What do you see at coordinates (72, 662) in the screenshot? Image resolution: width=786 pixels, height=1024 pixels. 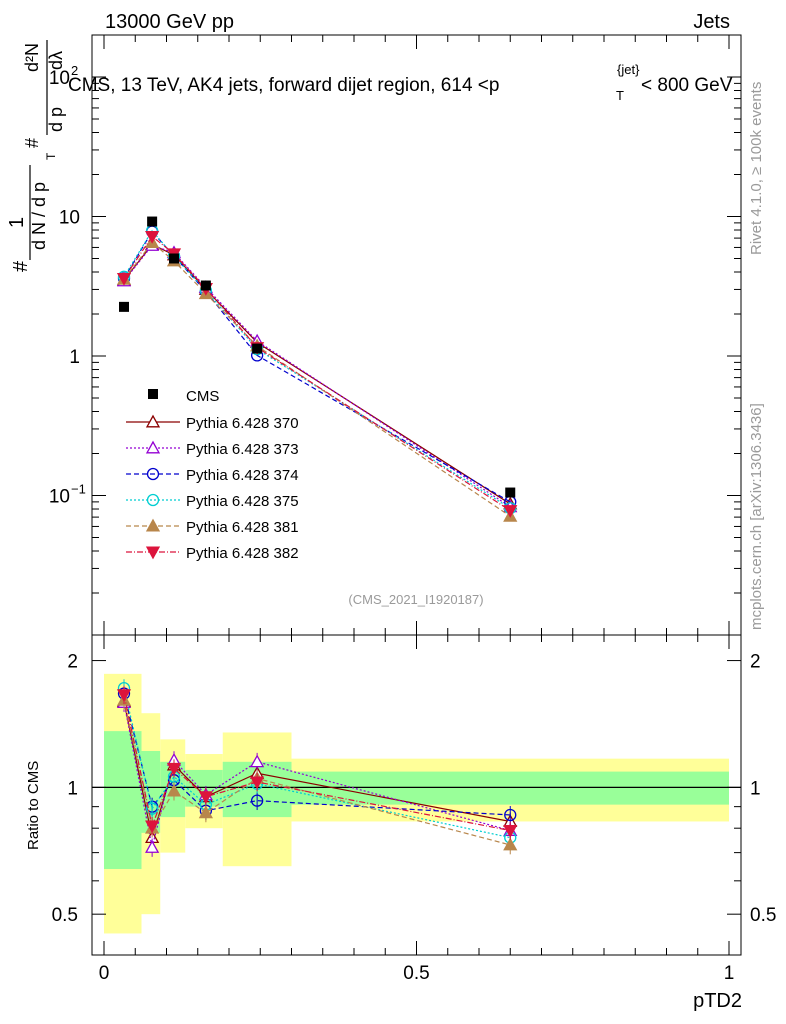 I see `ratio-y-tick-label-left: 2` at bounding box center [72, 662].